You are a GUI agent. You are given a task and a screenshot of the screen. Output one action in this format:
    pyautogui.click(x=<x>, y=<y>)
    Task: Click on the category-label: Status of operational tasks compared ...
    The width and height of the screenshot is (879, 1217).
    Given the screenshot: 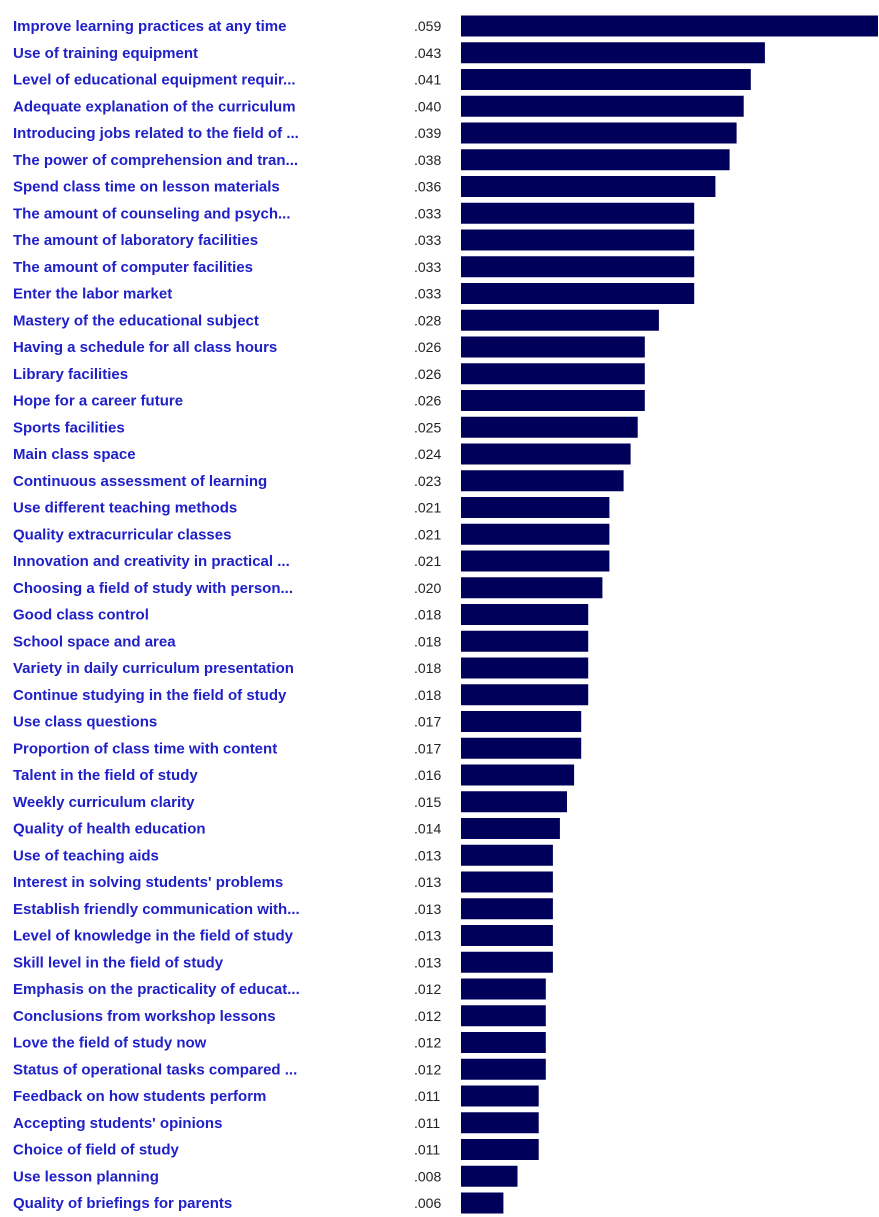 What is the action you would take?
    pyautogui.click(x=155, y=1069)
    